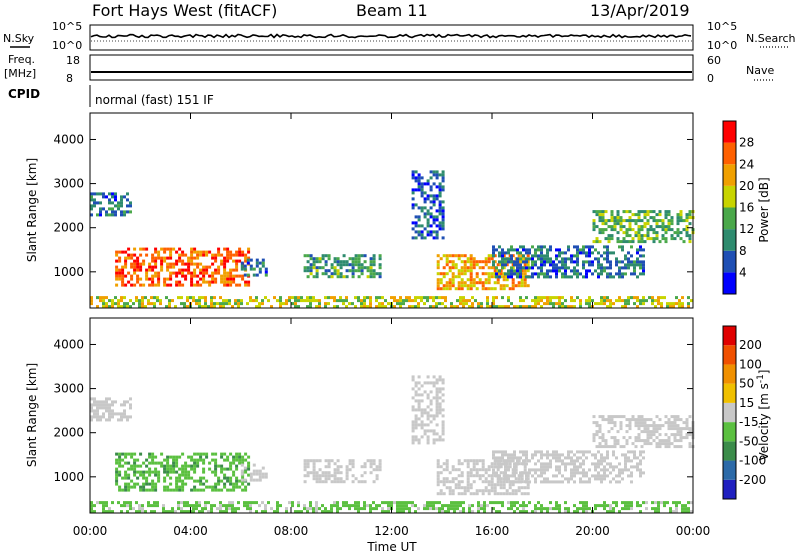  What do you see at coordinates (746, 164) in the screenshot?
I see `power-colorbar-tick-label: 24` at bounding box center [746, 164].